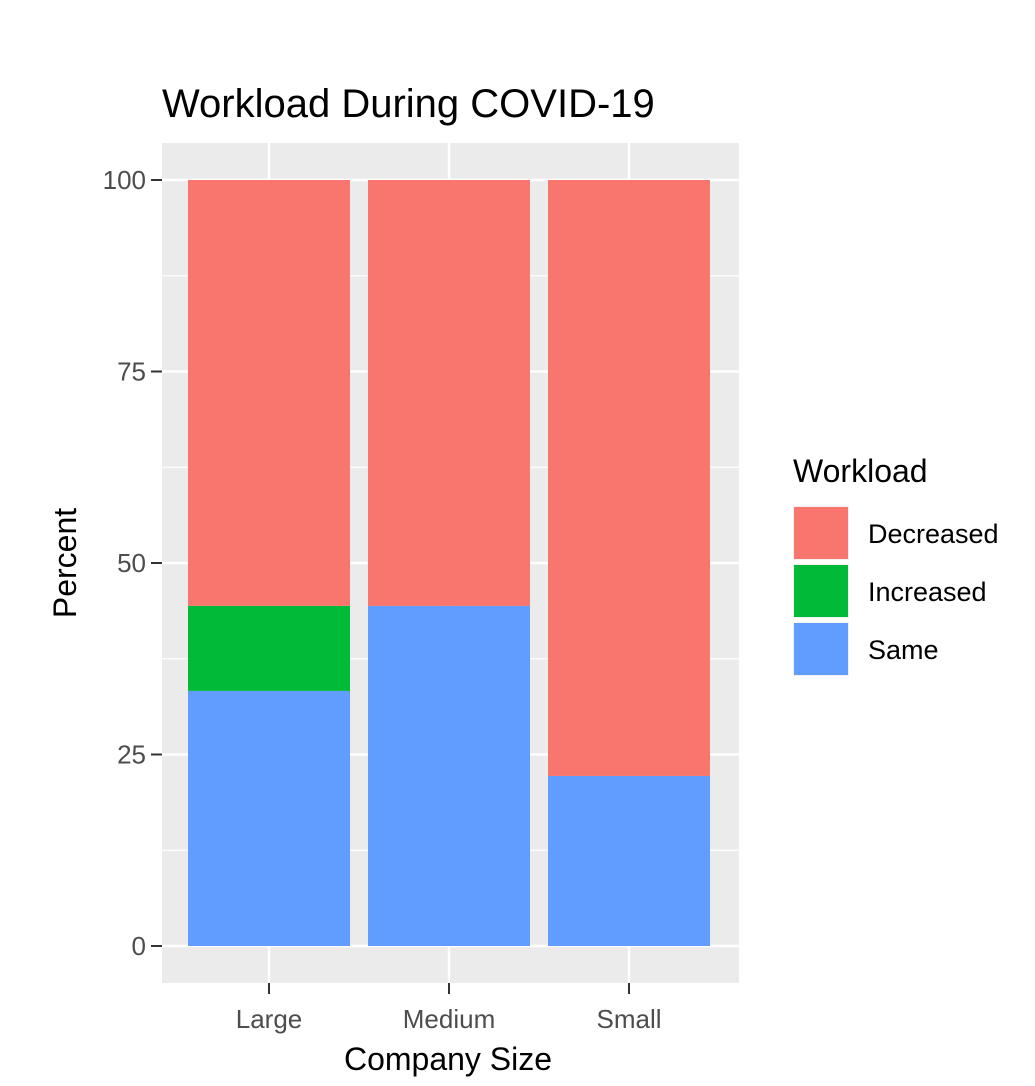  What do you see at coordinates (821, 591) in the screenshot?
I see `legend-swatch-increased` at bounding box center [821, 591].